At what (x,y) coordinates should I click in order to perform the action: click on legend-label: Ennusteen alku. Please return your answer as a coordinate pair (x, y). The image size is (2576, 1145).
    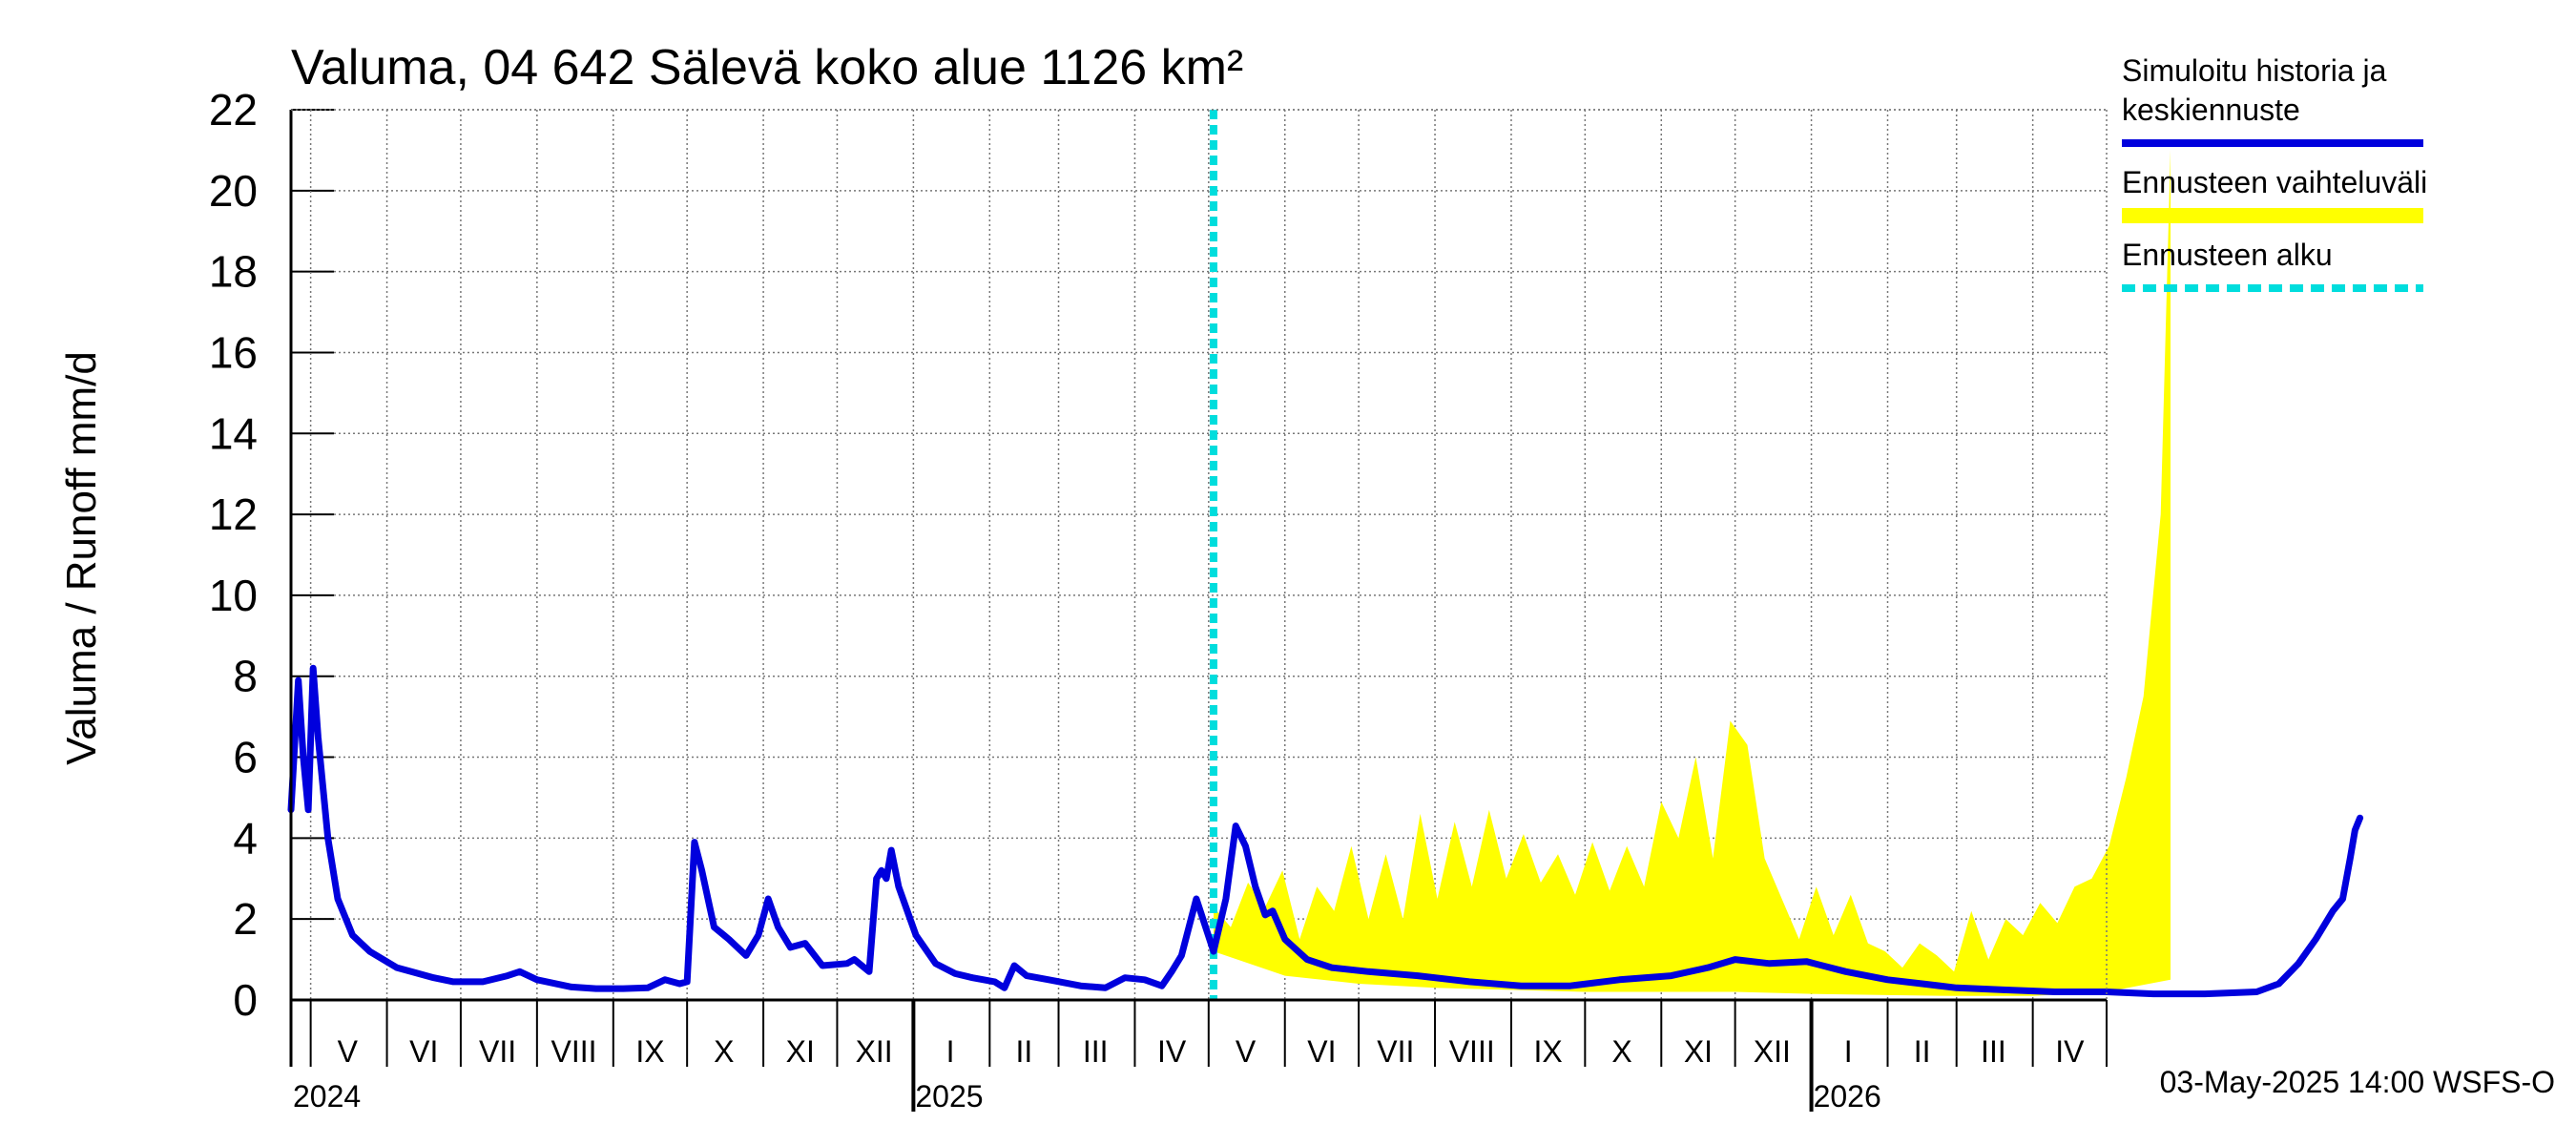
    Looking at the image, I should click on (2227, 255).